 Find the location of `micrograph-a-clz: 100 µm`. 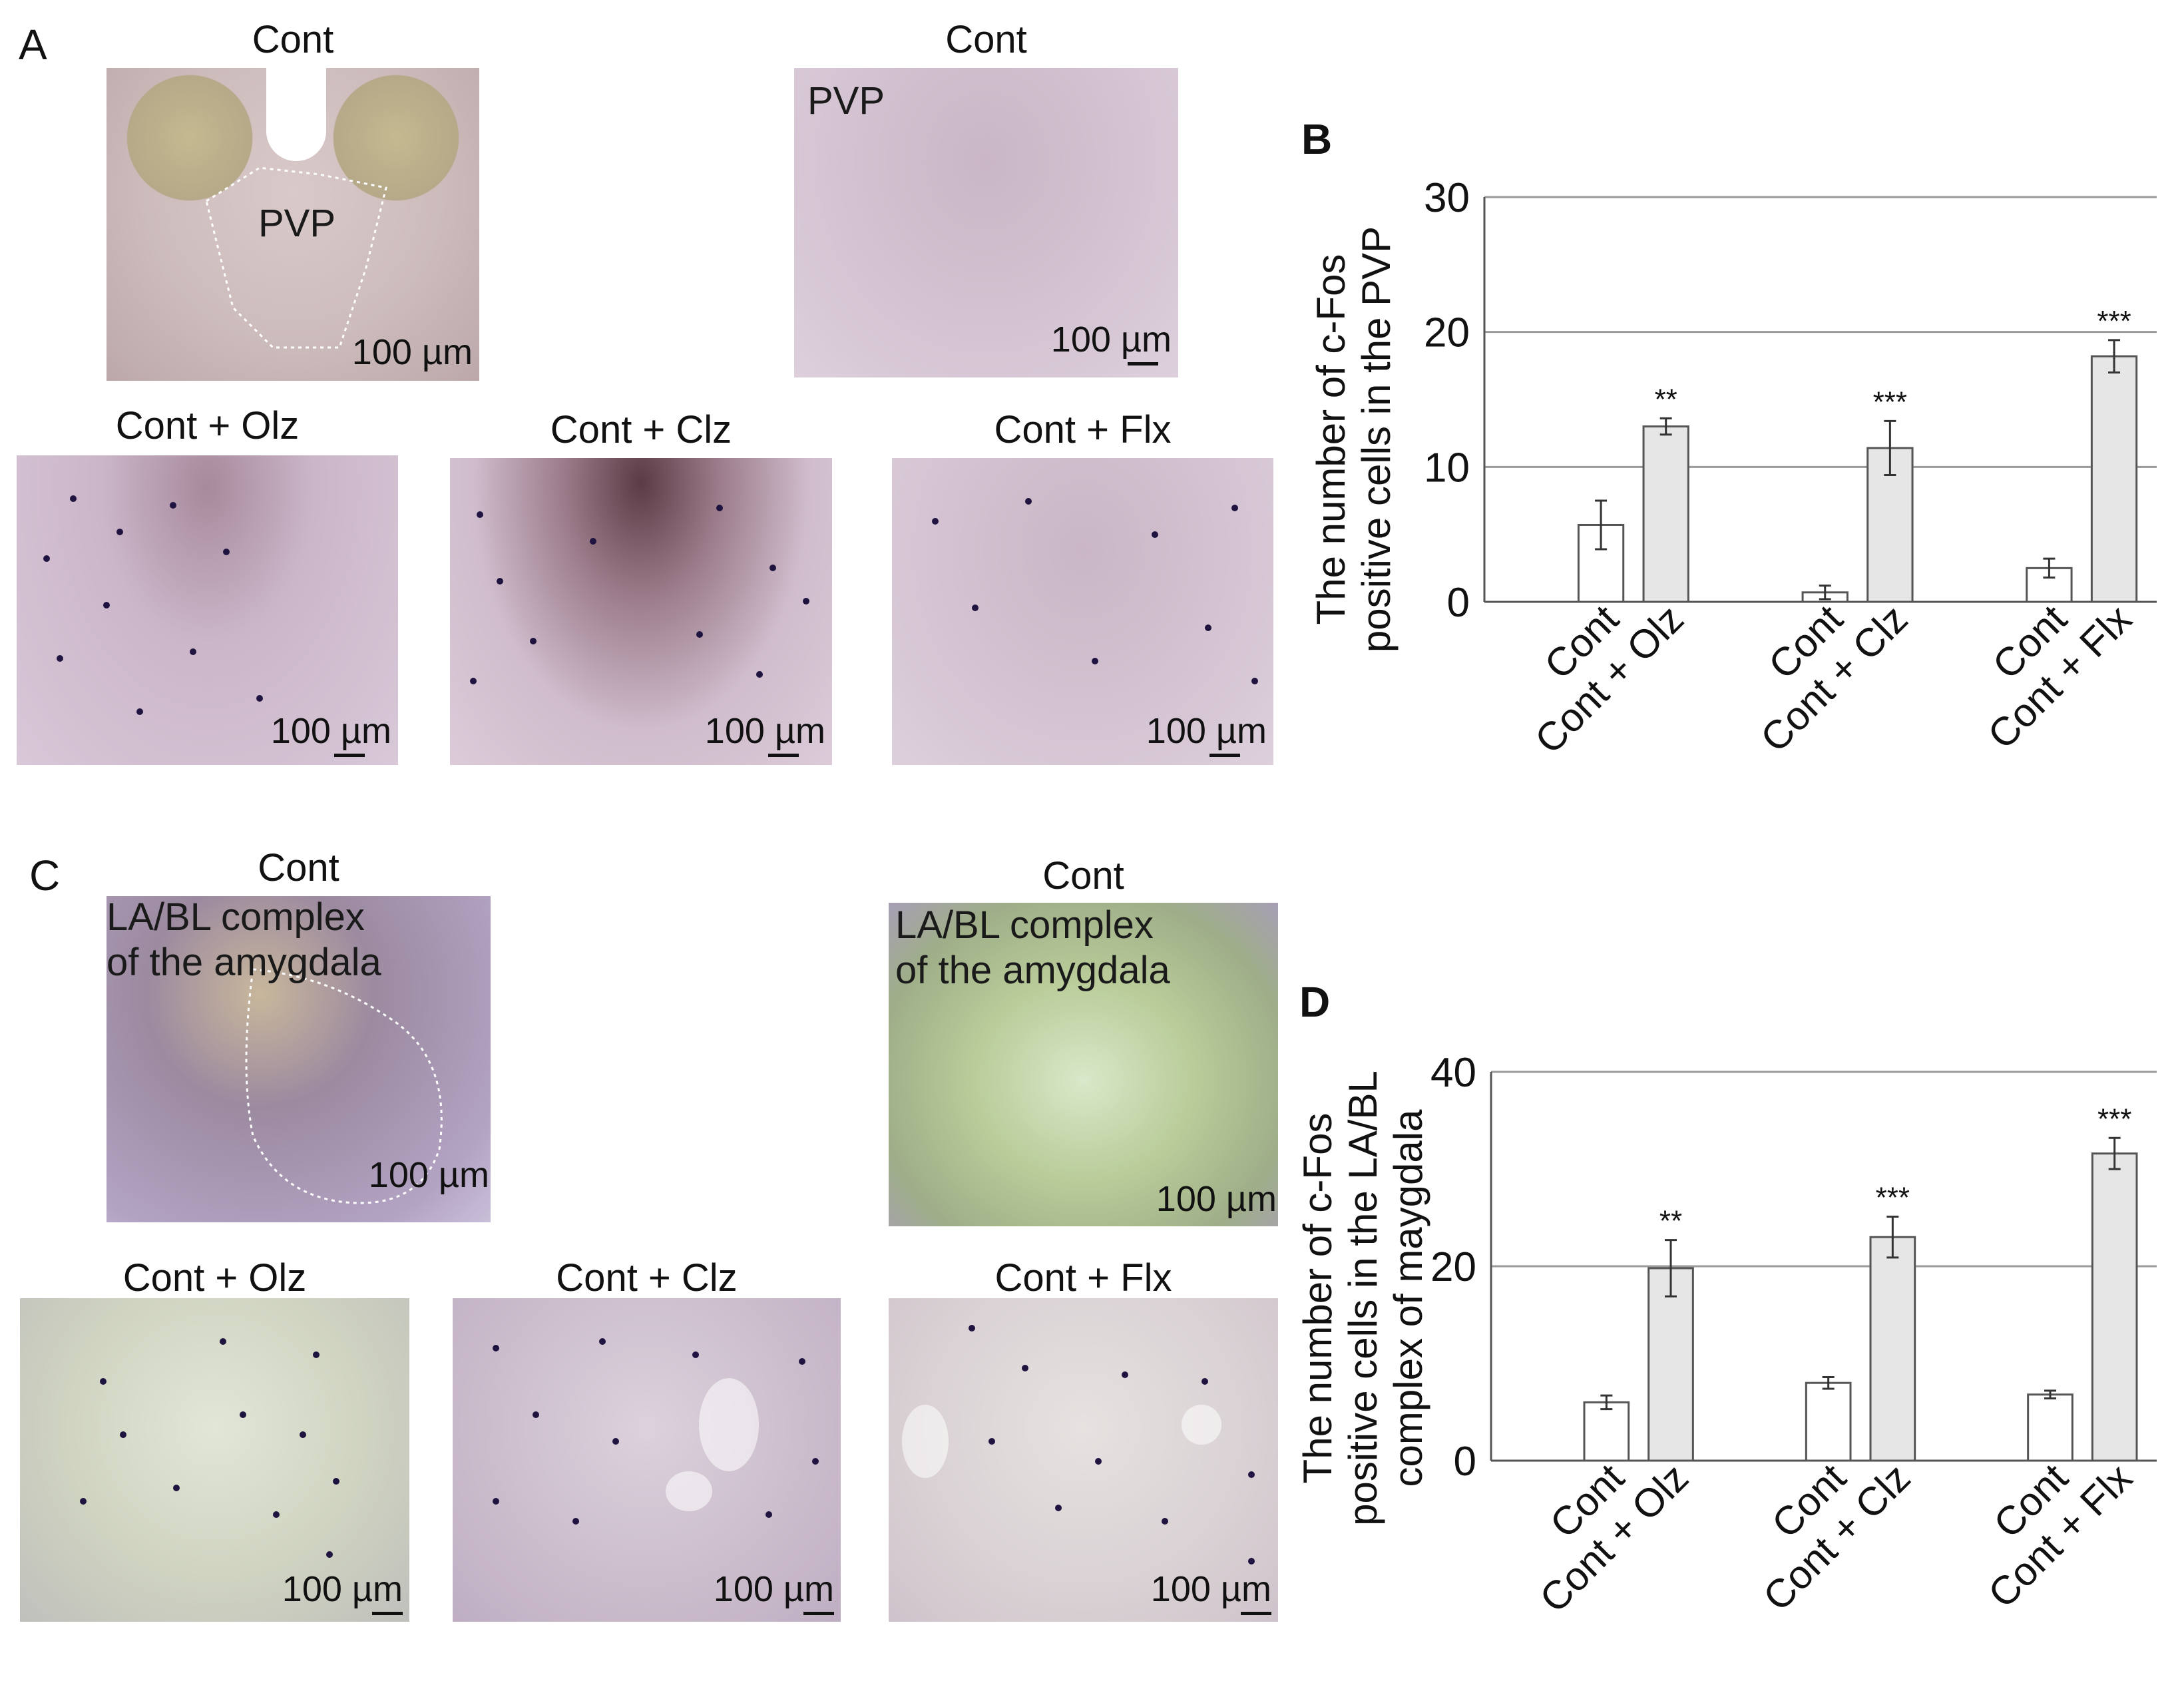

micrograph-a-clz: 100 µm is located at coordinates (641, 611).